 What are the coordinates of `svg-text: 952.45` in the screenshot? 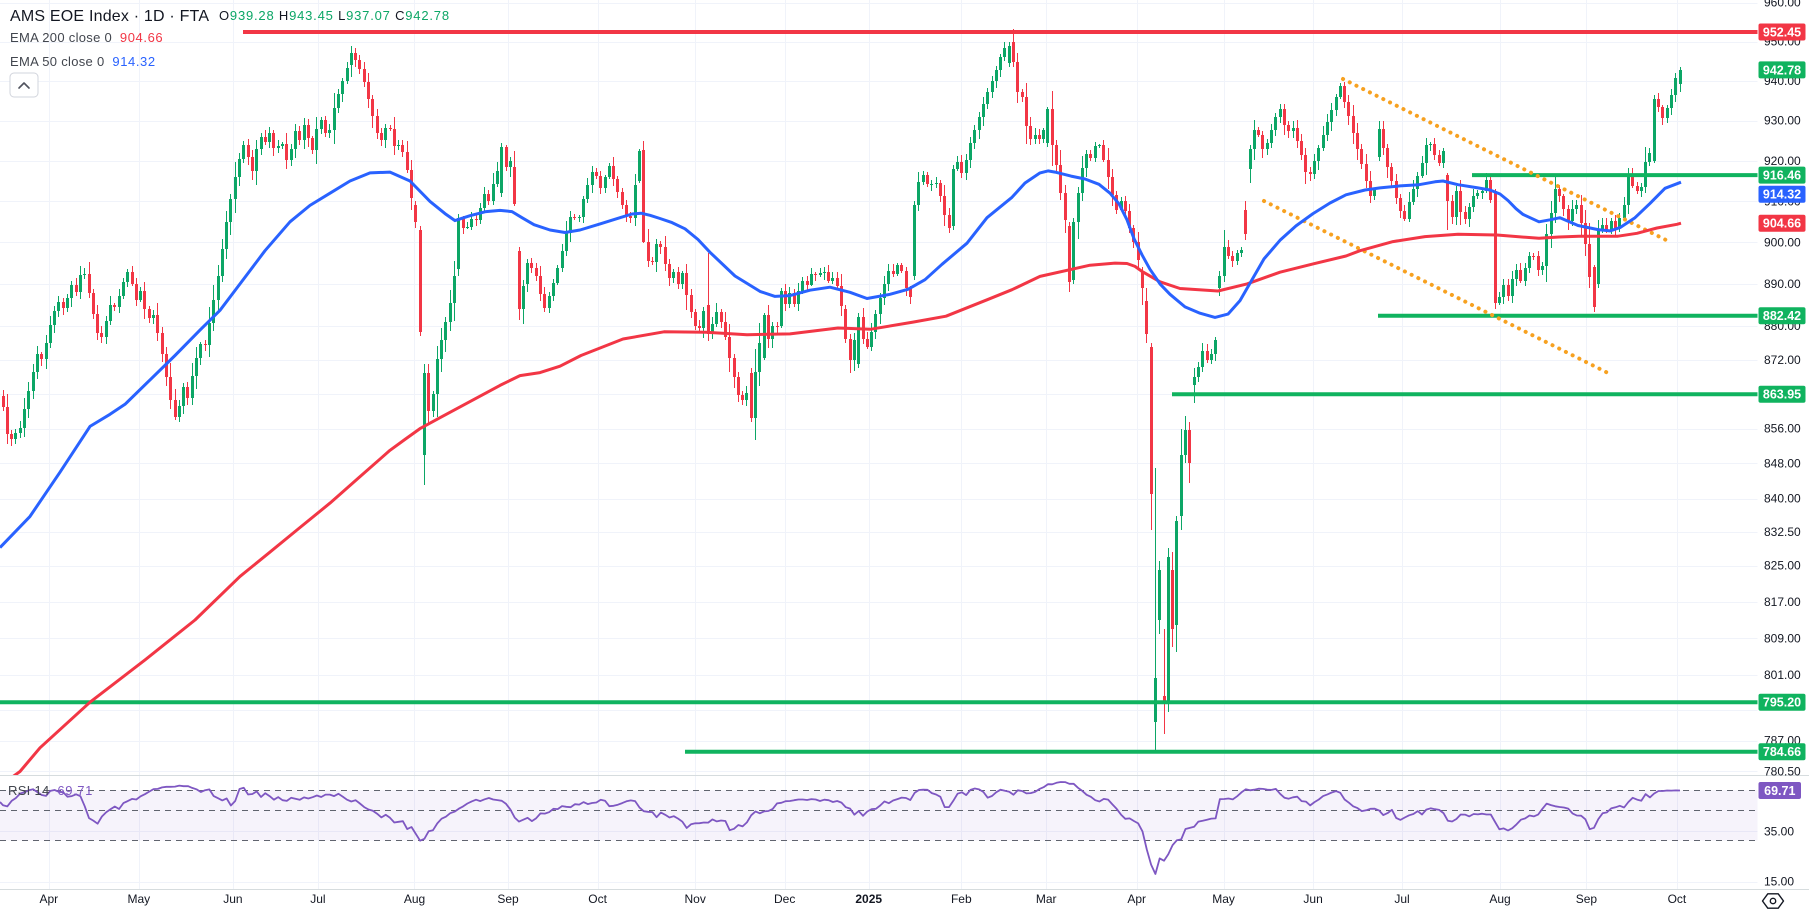 It's located at (1782, 32).